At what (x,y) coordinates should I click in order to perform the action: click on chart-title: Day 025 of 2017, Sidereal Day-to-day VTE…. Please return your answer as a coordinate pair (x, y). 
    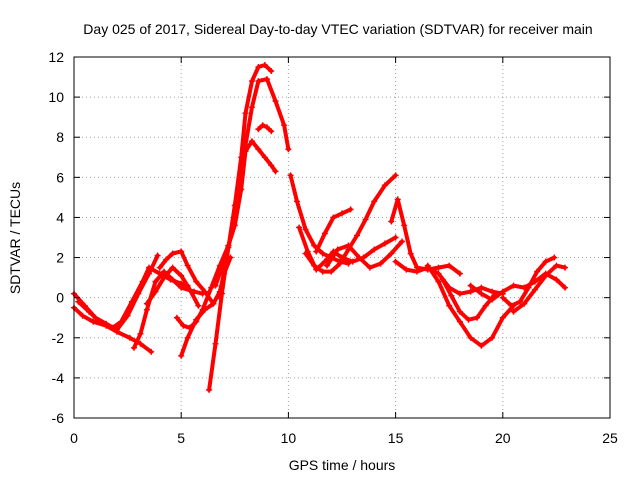
    Looking at the image, I should click on (337, 29).